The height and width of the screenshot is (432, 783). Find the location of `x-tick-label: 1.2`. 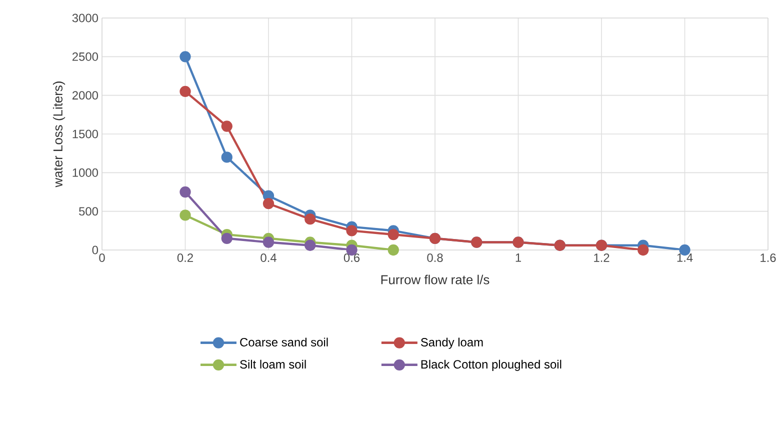

x-tick-label: 1.2 is located at coordinates (602, 258).